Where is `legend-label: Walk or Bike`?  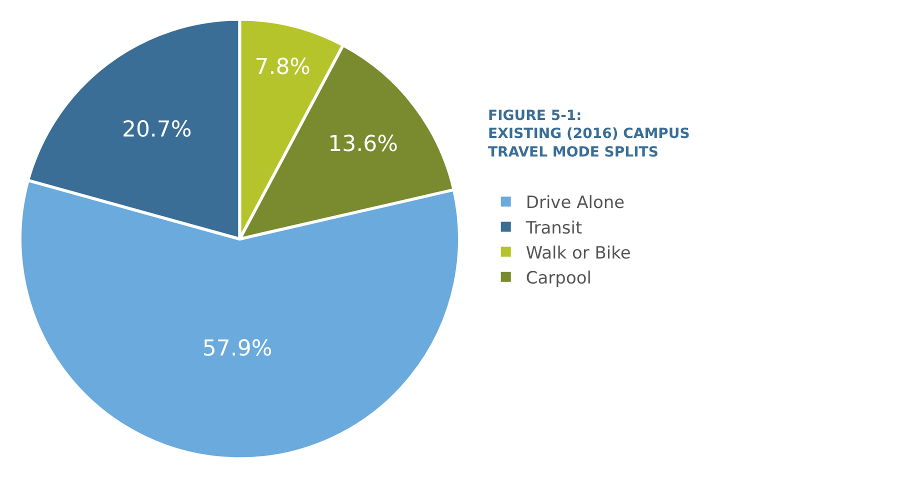
legend-label: Walk or Bike is located at coordinates (578, 253).